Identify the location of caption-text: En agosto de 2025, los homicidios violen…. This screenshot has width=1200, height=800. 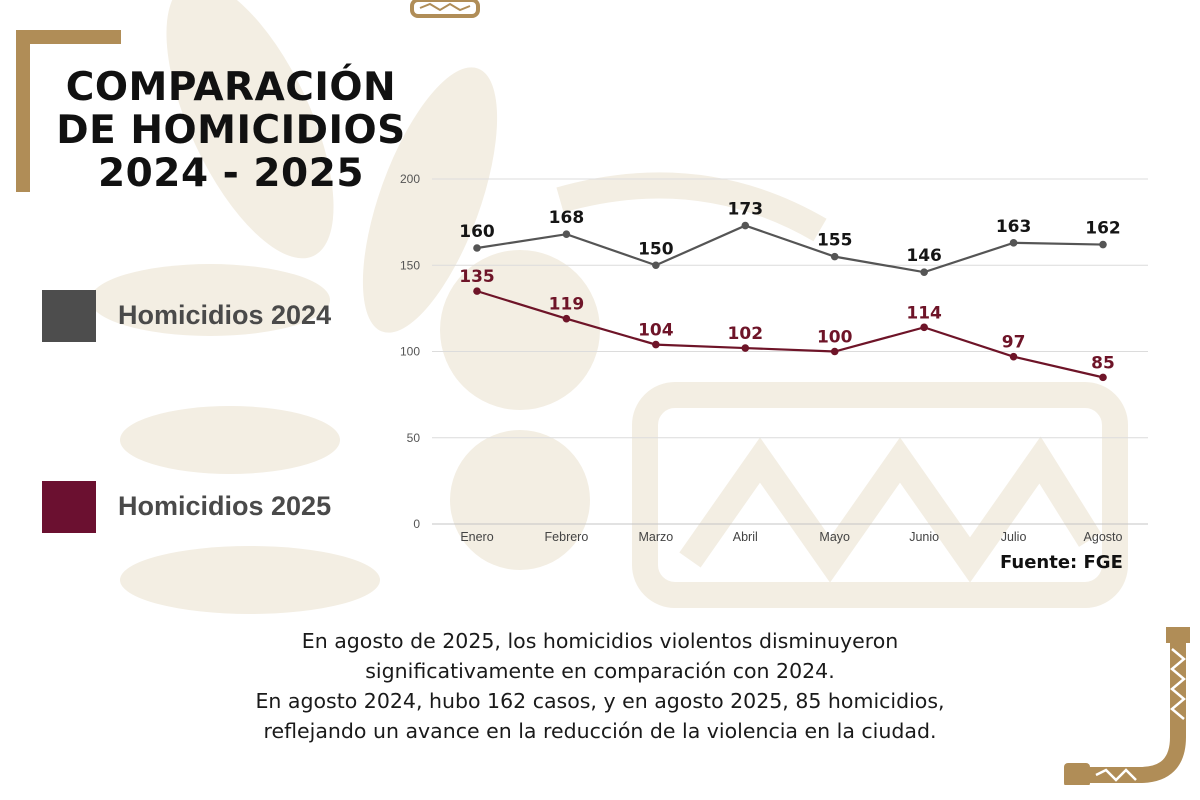
(600, 686).